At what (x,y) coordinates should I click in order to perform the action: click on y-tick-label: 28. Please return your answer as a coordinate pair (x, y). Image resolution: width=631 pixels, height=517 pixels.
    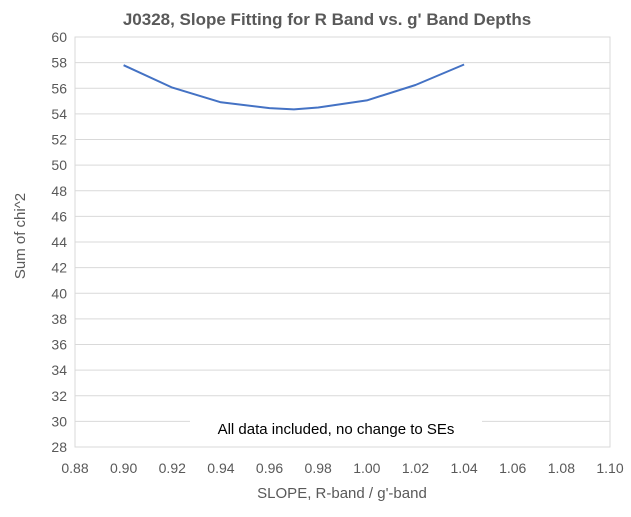
    Looking at the image, I should click on (59, 447).